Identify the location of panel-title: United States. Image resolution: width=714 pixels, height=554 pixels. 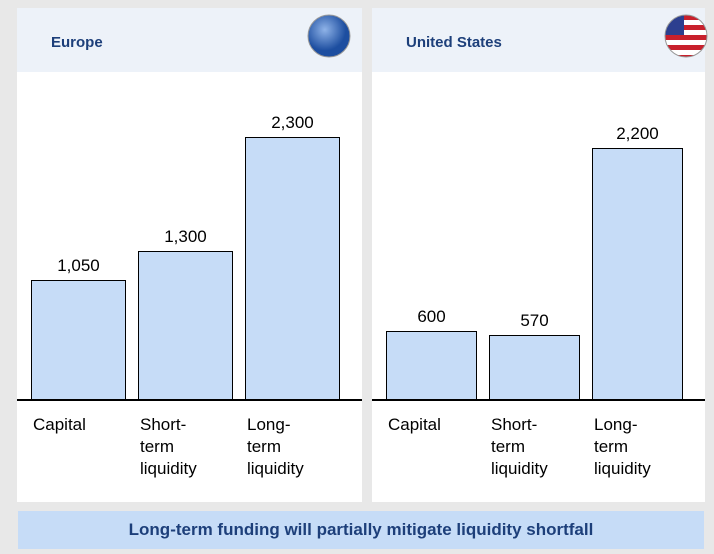
(454, 42).